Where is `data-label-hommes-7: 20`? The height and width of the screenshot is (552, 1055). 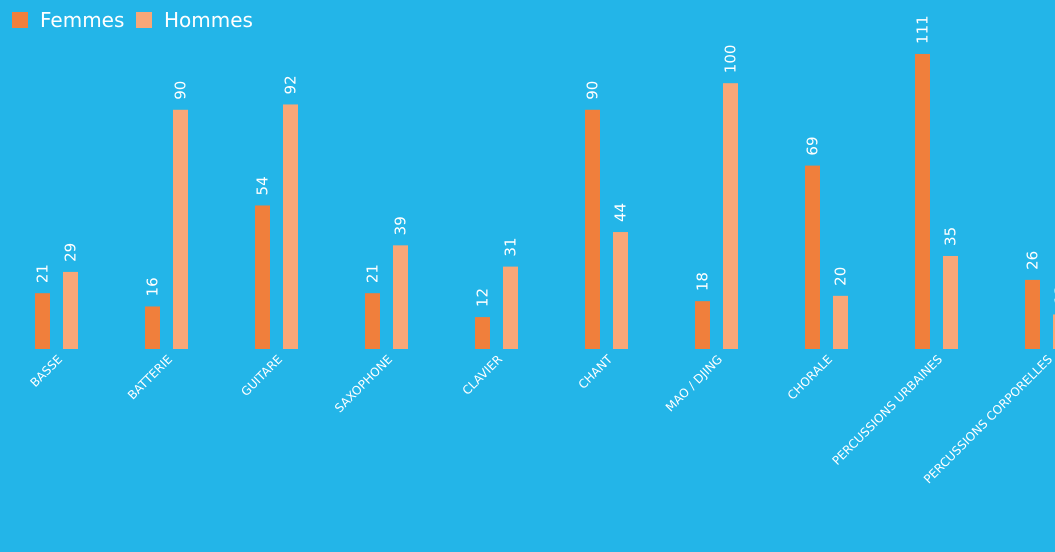
data-label-hommes-7: 20 is located at coordinates (841, 276).